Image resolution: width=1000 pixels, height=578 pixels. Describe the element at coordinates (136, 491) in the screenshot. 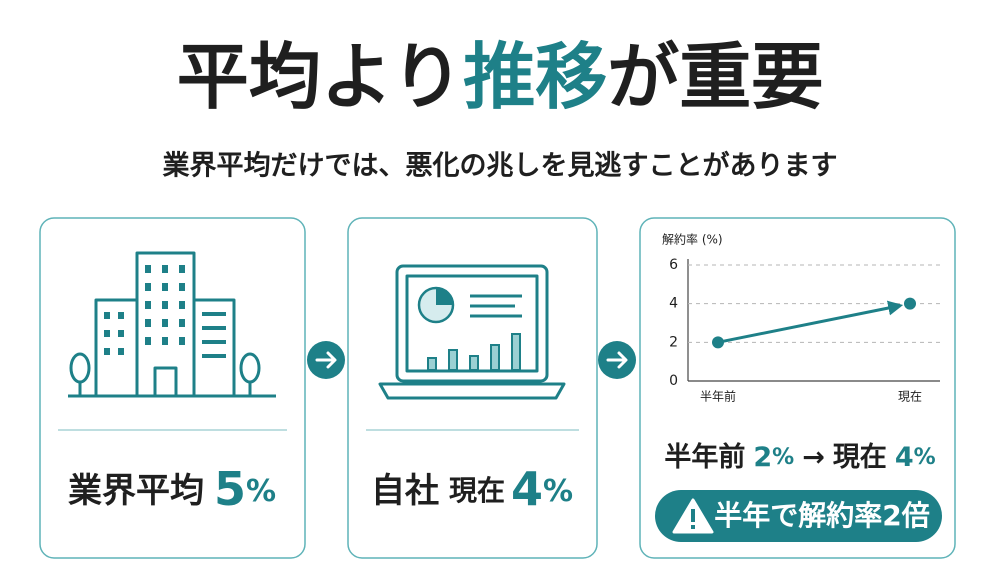

I see `card-label: 業界平均` at that location.